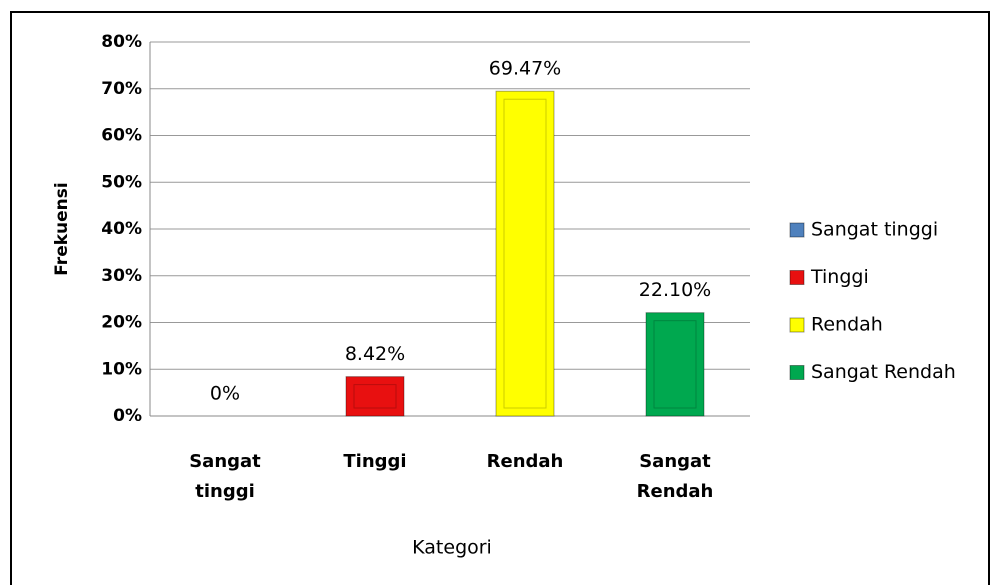  What do you see at coordinates (452, 548) in the screenshot?
I see `x-axis-label: Kategori` at bounding box center [452, 548].